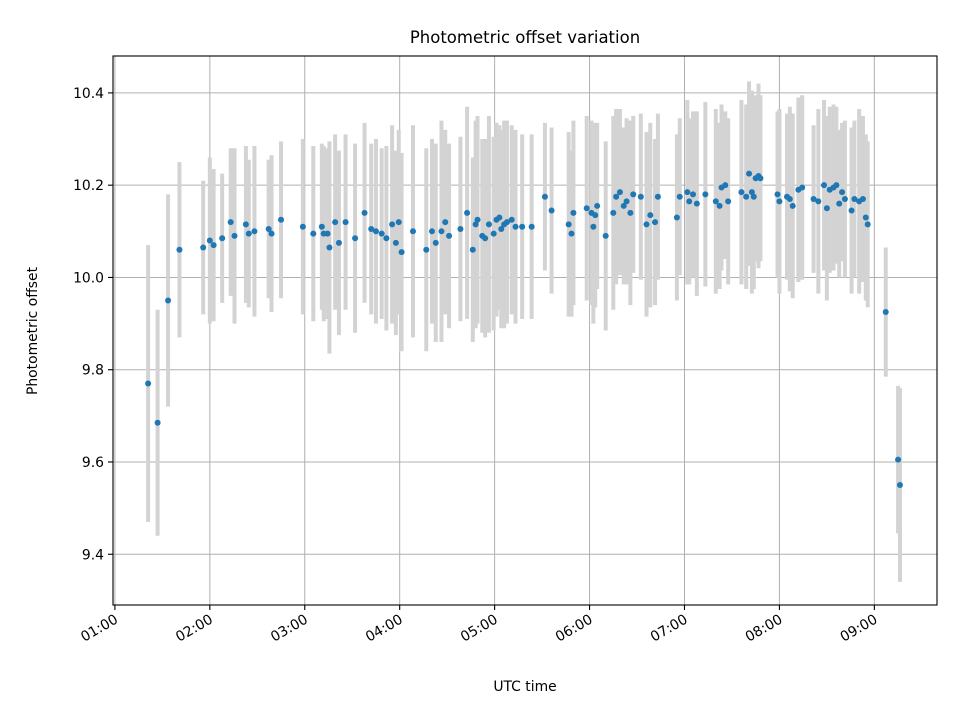  What do you see at coordinates (525, 37) in the screenshot?
I see `chart-title: Photometric offset variation` at bounding box center [525, 37].